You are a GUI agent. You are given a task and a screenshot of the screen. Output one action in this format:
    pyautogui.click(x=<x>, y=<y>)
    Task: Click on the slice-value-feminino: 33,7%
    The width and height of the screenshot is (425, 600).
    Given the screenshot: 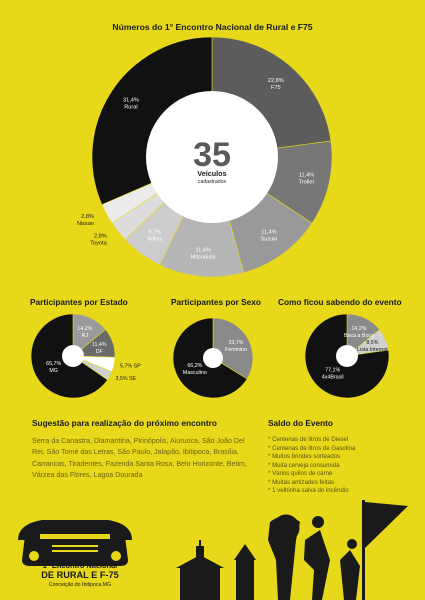 What is the action you would take?
    pyautogui.click(x=236, y=343)
    